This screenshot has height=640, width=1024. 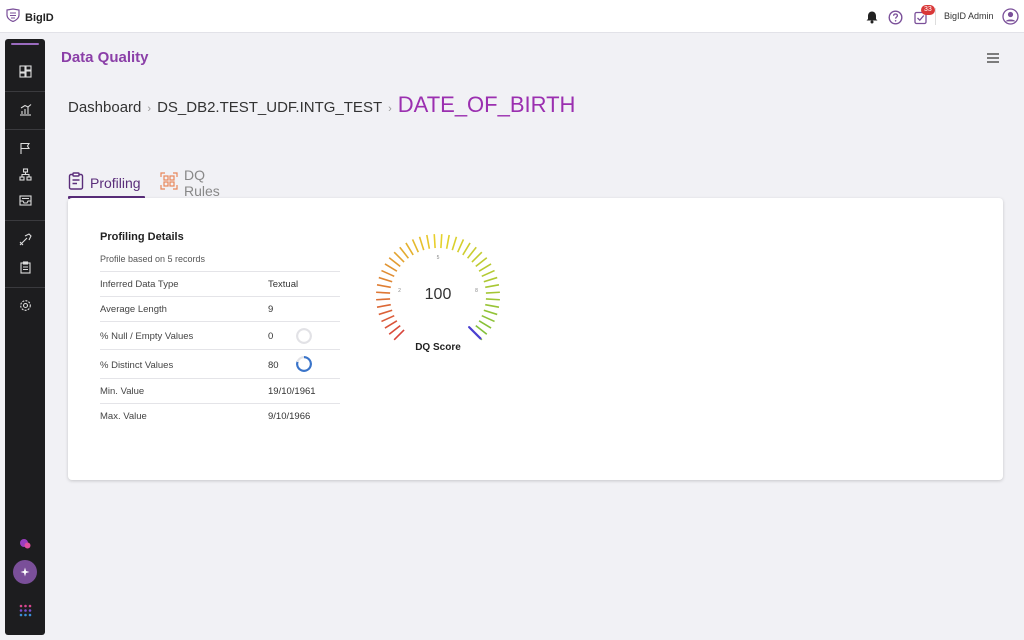 I want to click on bigid-logo-icon, so click(x=13, y=17).